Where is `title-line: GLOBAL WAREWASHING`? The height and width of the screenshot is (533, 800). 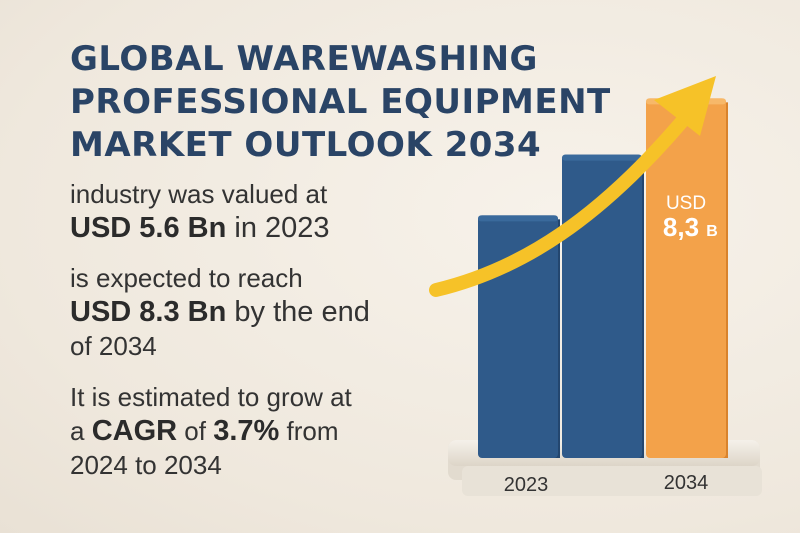 title-line: GLOBAL WAREWASHING is located at coordinates (304, 59).